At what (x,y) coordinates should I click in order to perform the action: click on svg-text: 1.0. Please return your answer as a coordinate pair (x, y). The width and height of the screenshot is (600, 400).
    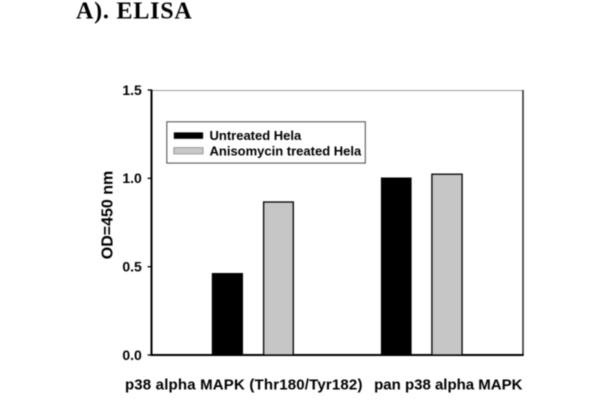
    Looking at the image, I should click on (132, 178).